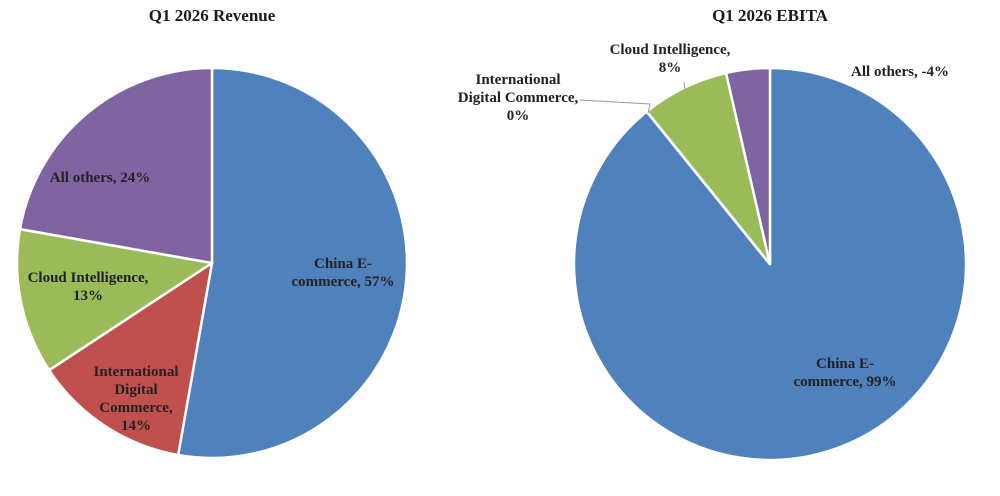 The width and height of the screenshot is (1000, 496). I want to click on pie-slice-cloud-intelligence, so click(114, 299).